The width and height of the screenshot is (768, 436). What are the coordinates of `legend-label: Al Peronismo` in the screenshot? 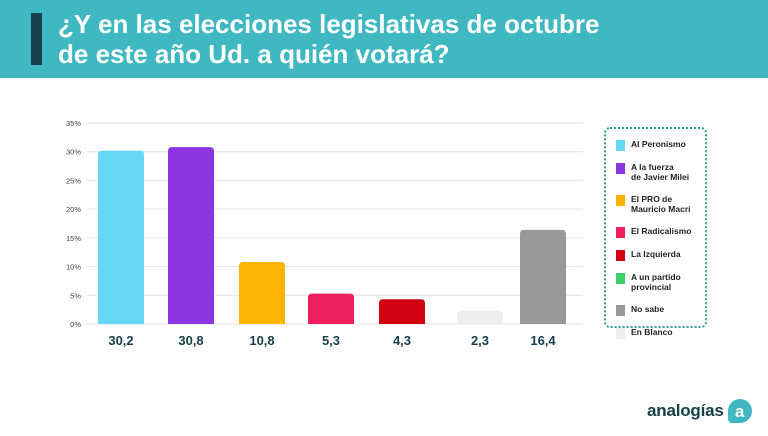 It's located at (658, 144).